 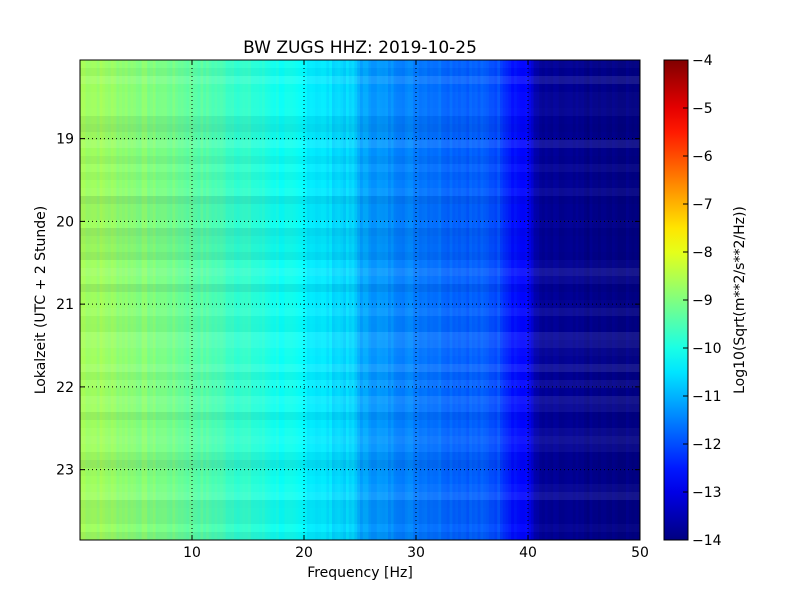 What do you see at coordinates (707, 541) in the screenshot?
I see `colorbar-tick-label: −14` at bounding box center [707, 541].